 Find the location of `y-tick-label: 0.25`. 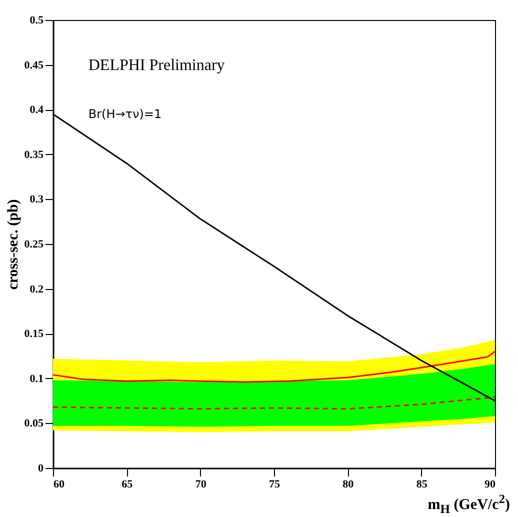

y-tick-label: 0.25 is located at coordinates (34, 244).